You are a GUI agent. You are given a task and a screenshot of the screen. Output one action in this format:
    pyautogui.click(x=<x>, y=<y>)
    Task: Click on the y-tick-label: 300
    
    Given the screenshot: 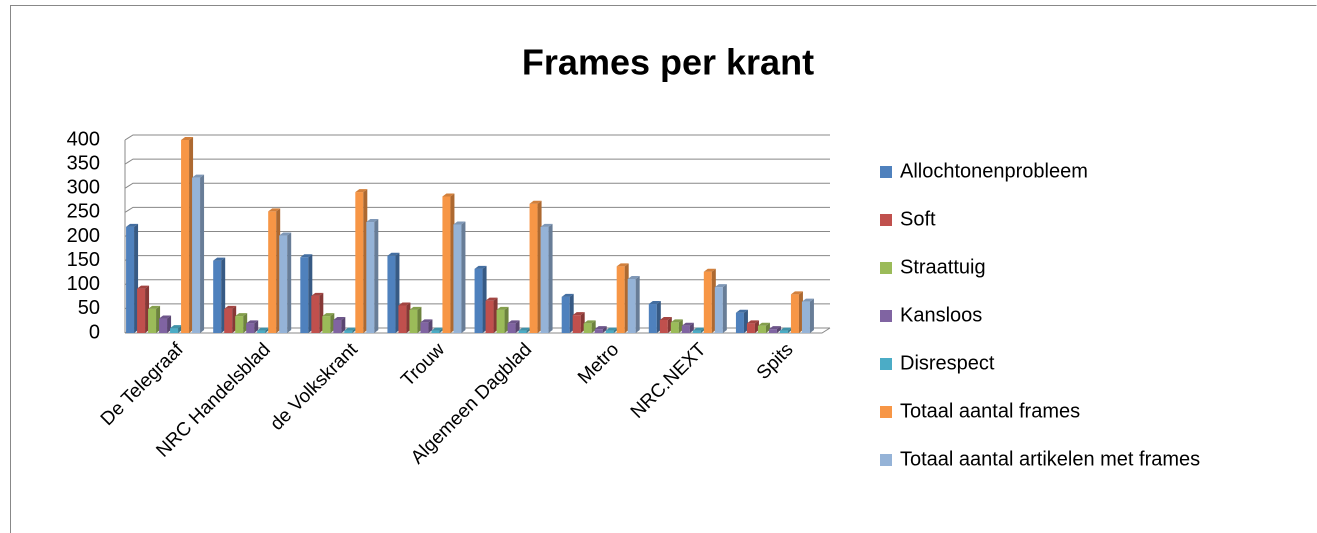 What is the action you would take?
    pyautogui.click(x=83, y=188)
    